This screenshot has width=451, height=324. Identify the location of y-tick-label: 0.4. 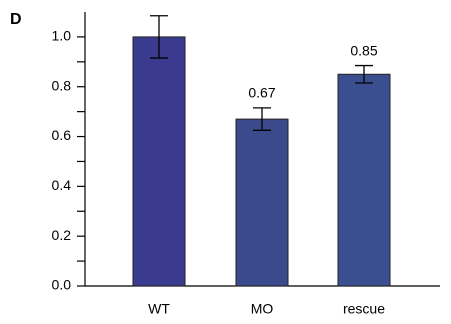
(62, 185).